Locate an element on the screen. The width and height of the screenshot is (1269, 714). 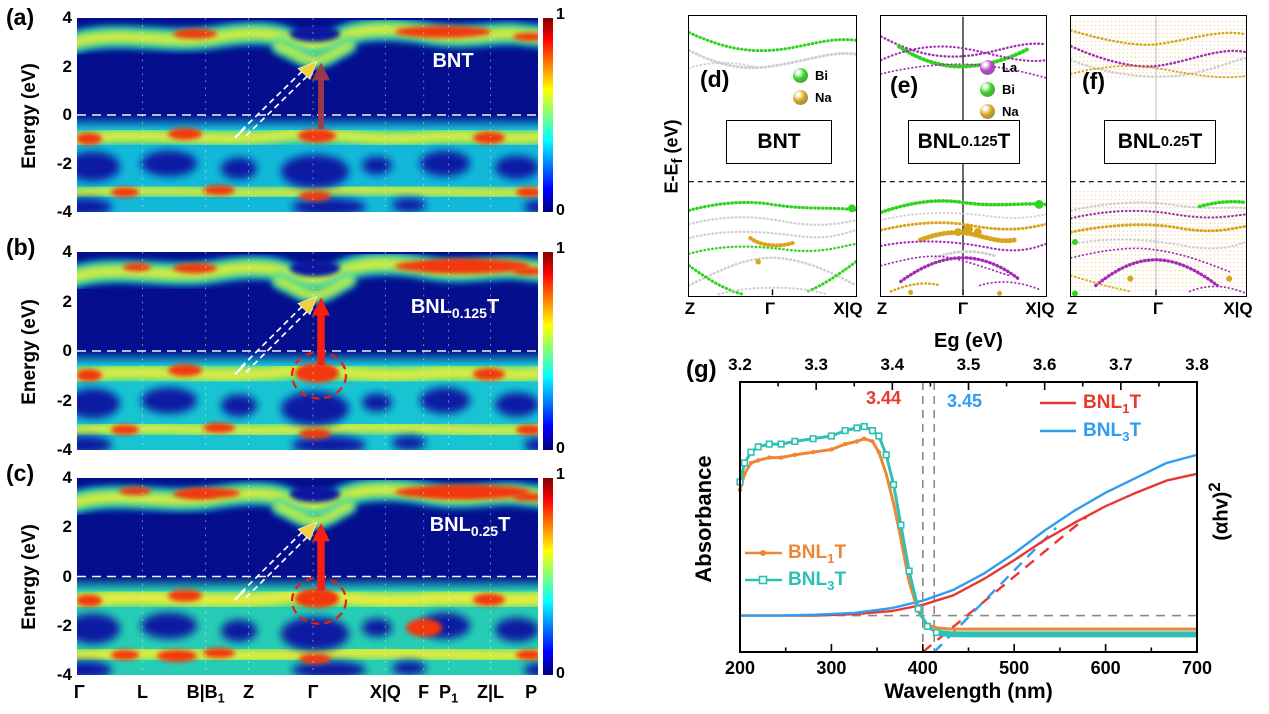
legend-label-tauc: BNL3T is located at coordinates (1112, 432).